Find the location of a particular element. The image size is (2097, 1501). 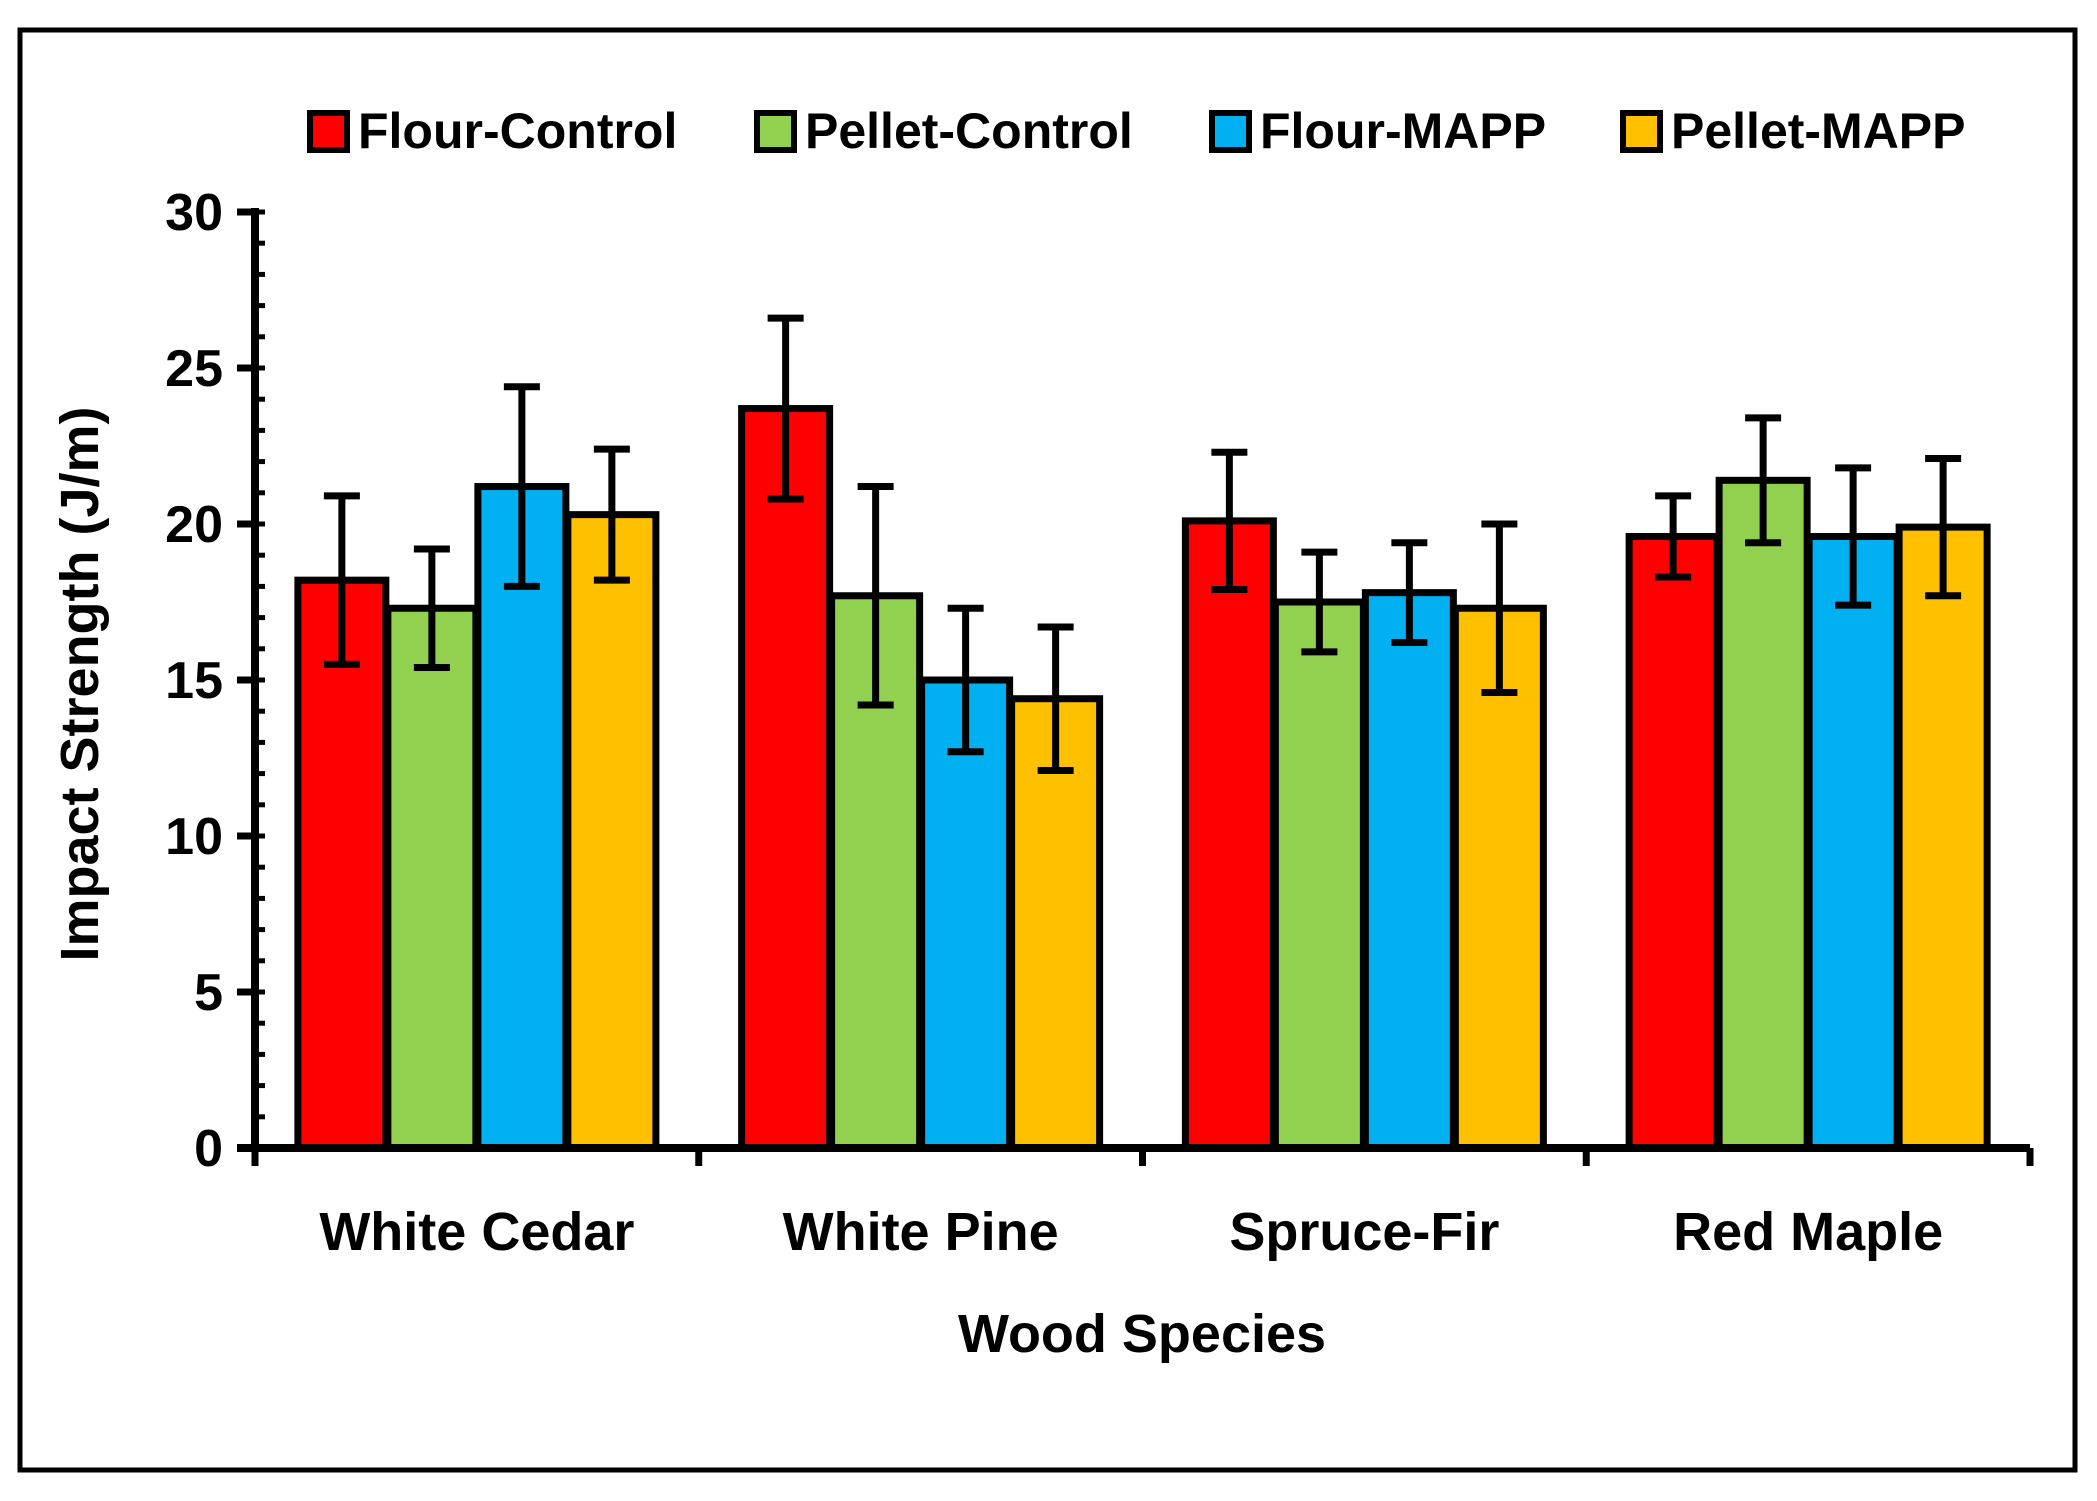

bar-flour-mapp-white-pine is located at coordinates (966, 914).